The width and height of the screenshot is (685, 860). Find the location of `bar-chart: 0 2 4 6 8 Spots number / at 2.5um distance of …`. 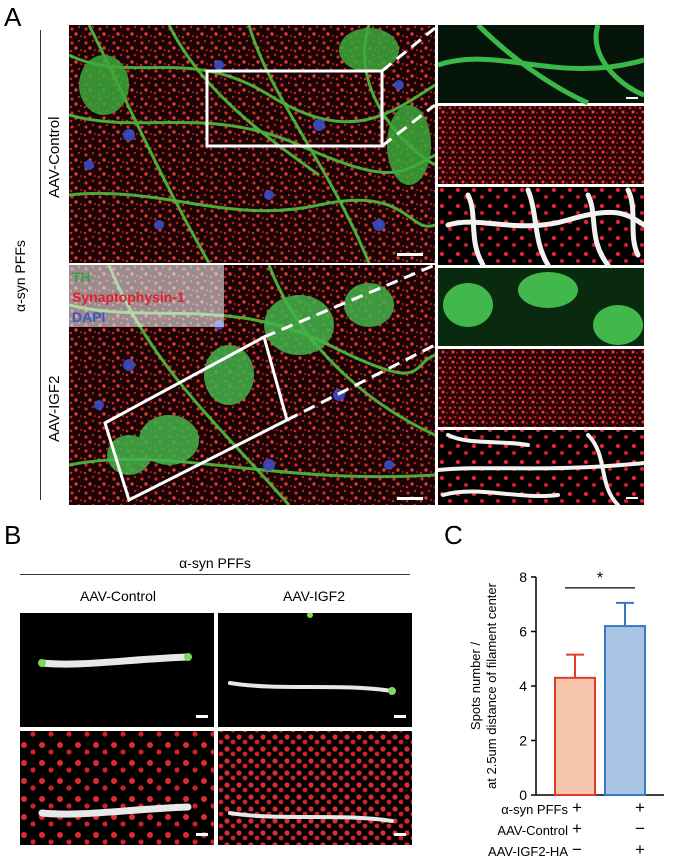

bar-chart: 0 2 4 6 8 Spots number / at 2.5um distance of … is located at coordinates (566, 686).